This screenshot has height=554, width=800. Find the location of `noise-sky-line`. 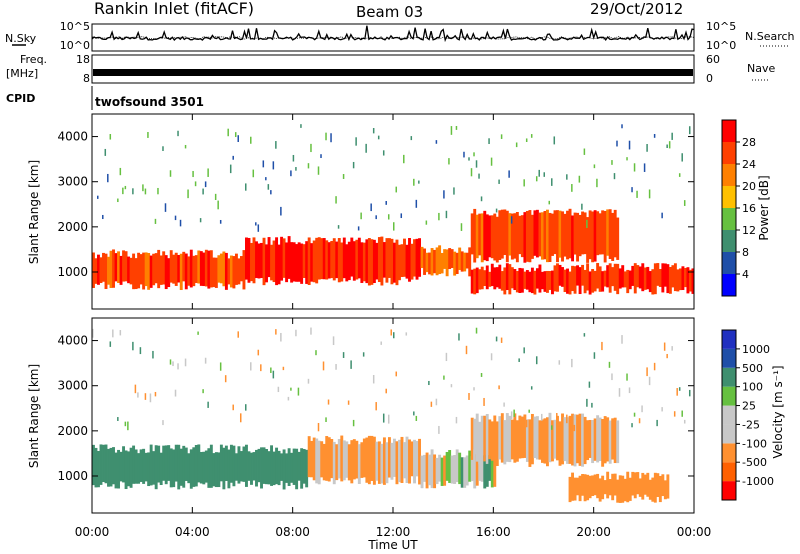

noise-sky-line is located at coordinates (393, 34).